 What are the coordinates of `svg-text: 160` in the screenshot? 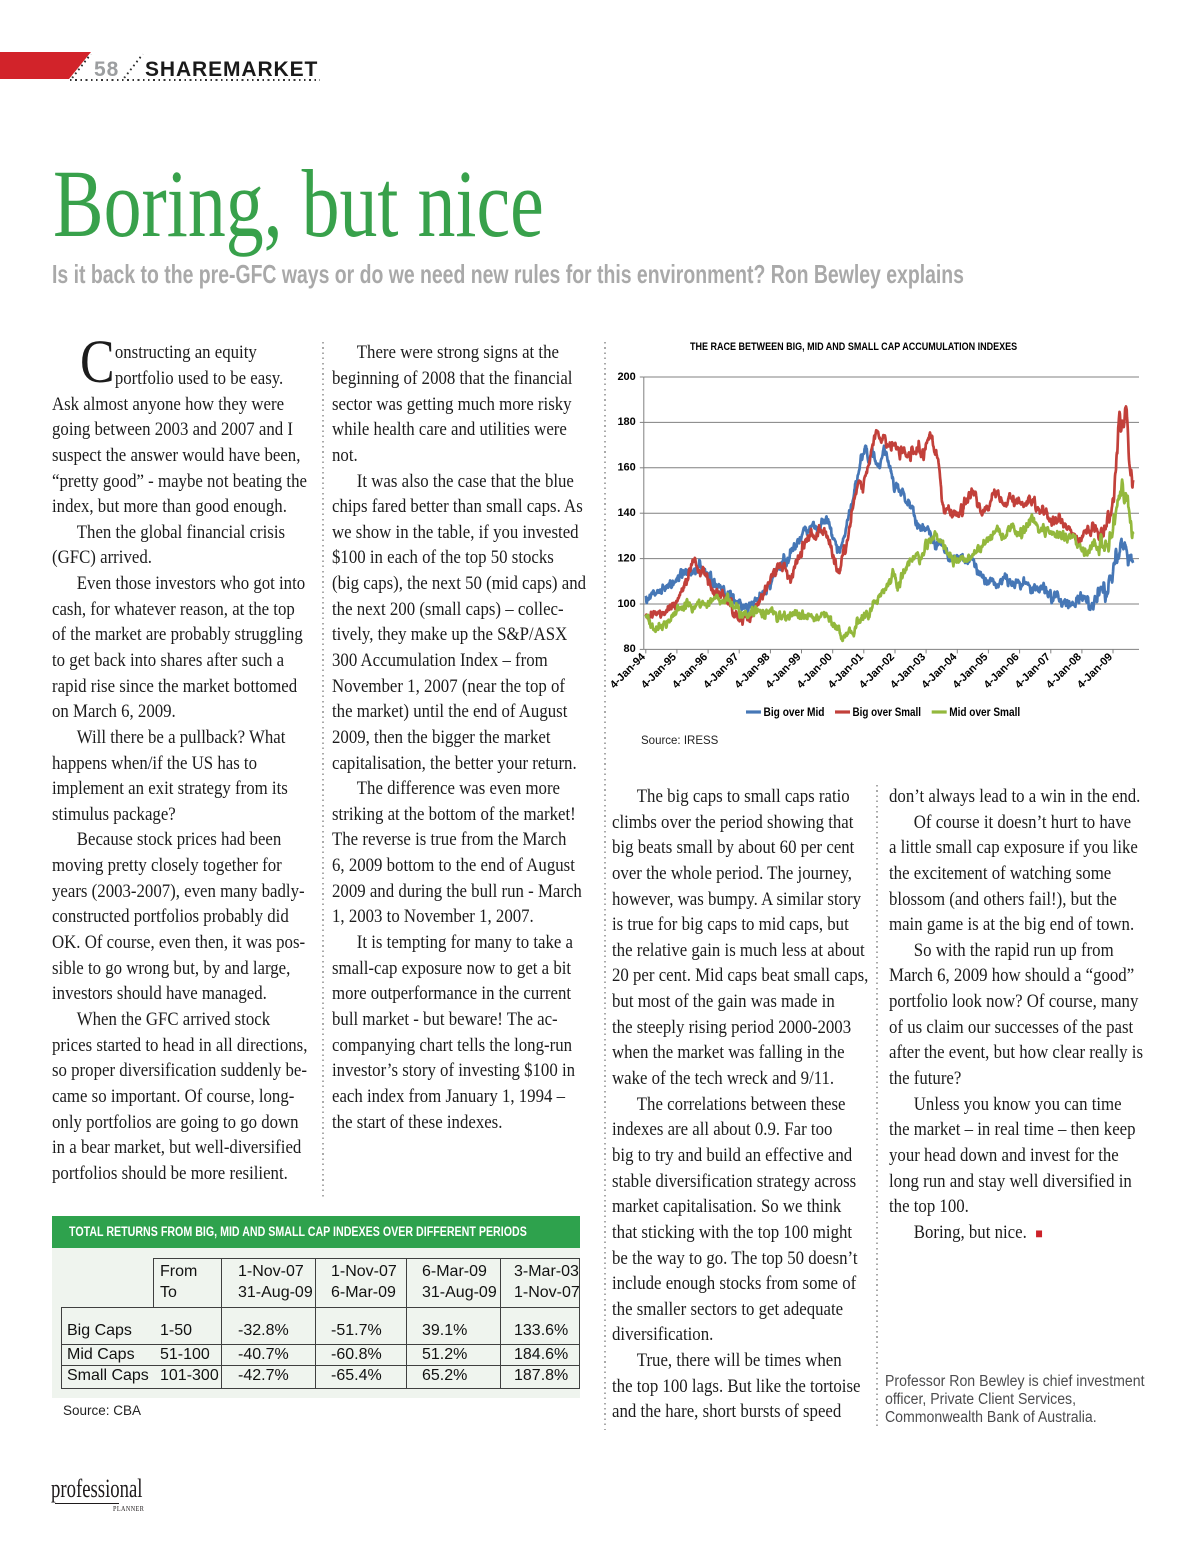 It's located at (626, 468).